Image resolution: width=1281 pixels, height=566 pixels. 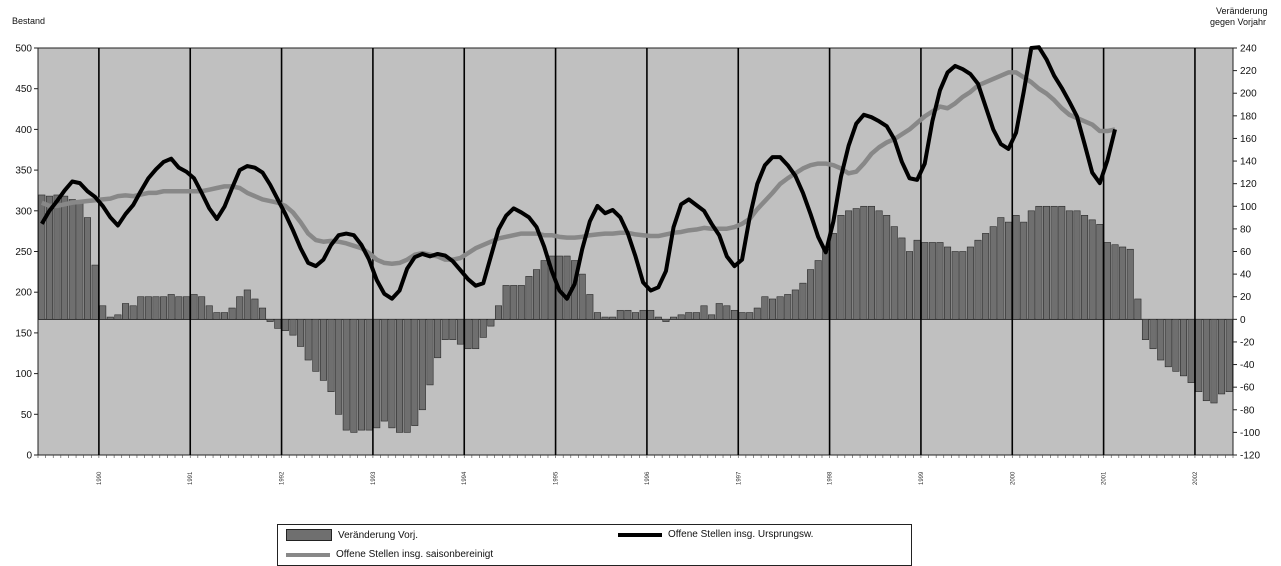 What do you see at coordinates (415, 554) in the screenshot?
I see `legend-label-sa: Offene Stellen insg. saisonbereinigt` at bounding box center [415, 554].